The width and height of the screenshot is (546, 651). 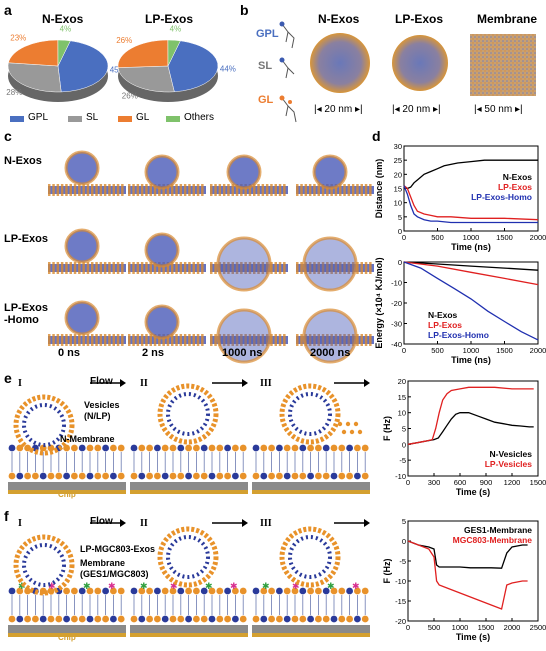 What do you see at coordinates (340, 63) in the screenshot?
I see `n-exos-vesicle` at bounding box center [340, 63].